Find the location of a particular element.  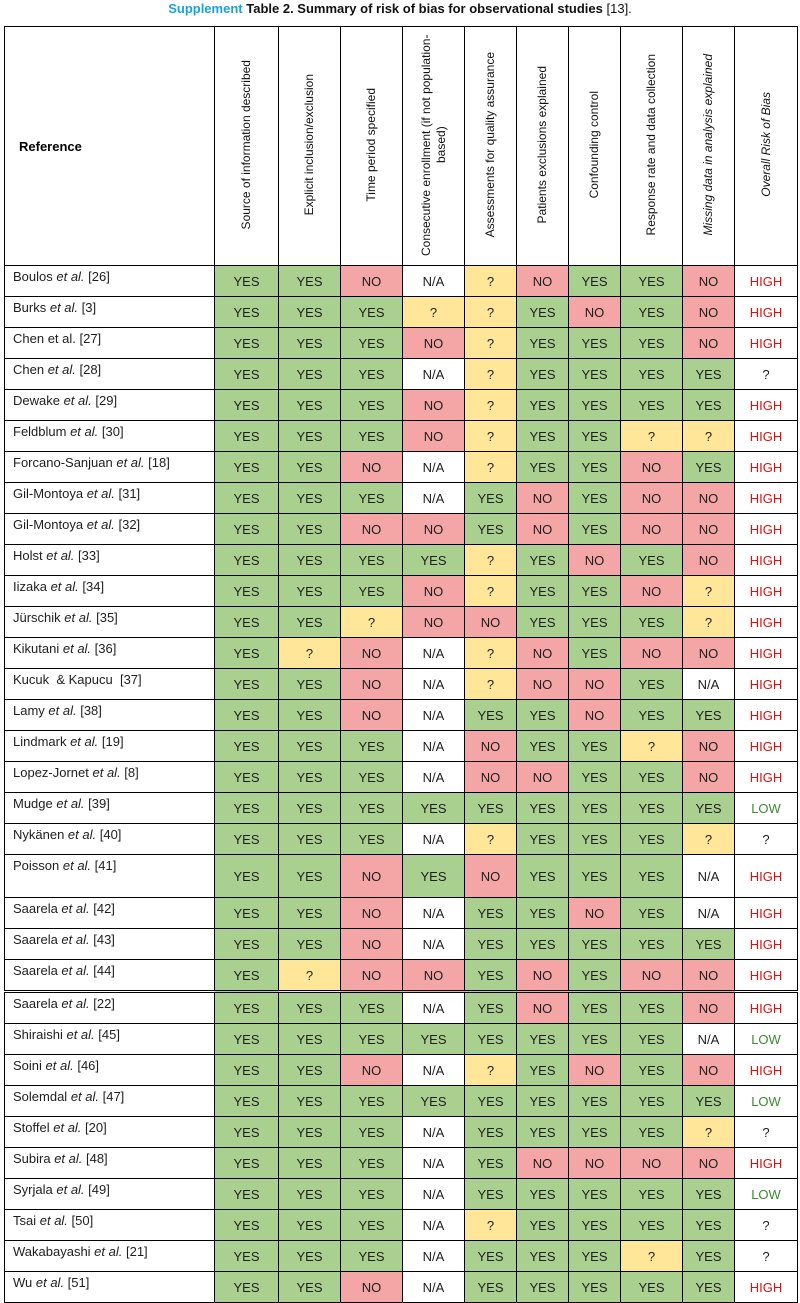

author-name: Lopez-Jornet is located at coordinates (51, 772).